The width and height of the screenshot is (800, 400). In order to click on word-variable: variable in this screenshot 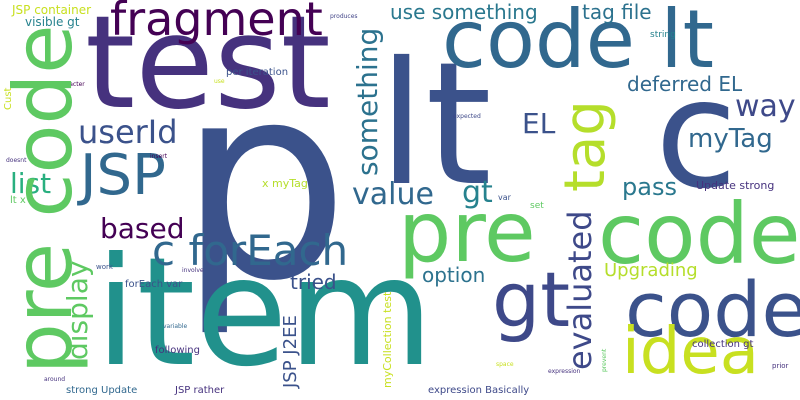, I will do `click(175, 326)`.